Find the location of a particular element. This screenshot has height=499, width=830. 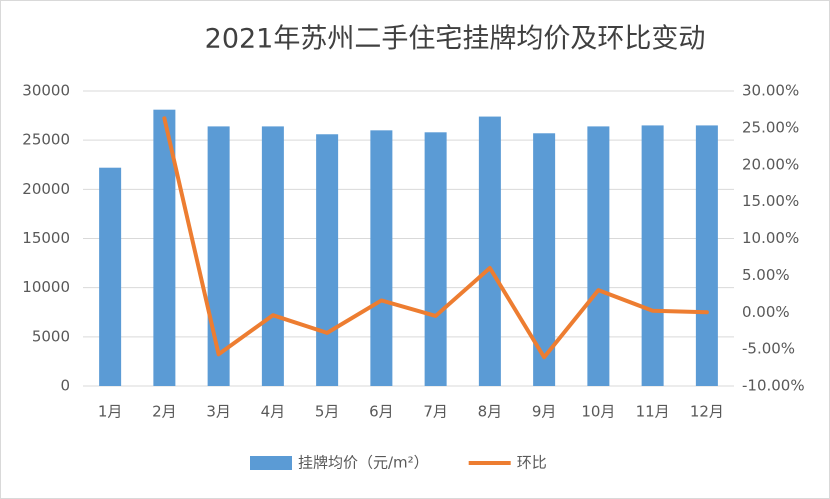

x-tick-label: 2月 is located at coordinates (164, 412).